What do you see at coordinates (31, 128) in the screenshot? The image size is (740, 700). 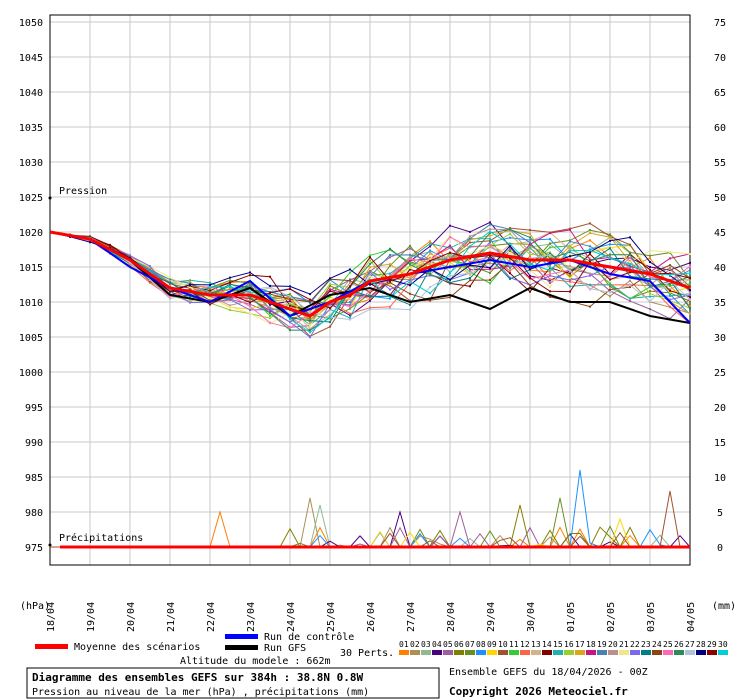 I see `pressure-tick-label: 1035` at bounding box center [31, 128].